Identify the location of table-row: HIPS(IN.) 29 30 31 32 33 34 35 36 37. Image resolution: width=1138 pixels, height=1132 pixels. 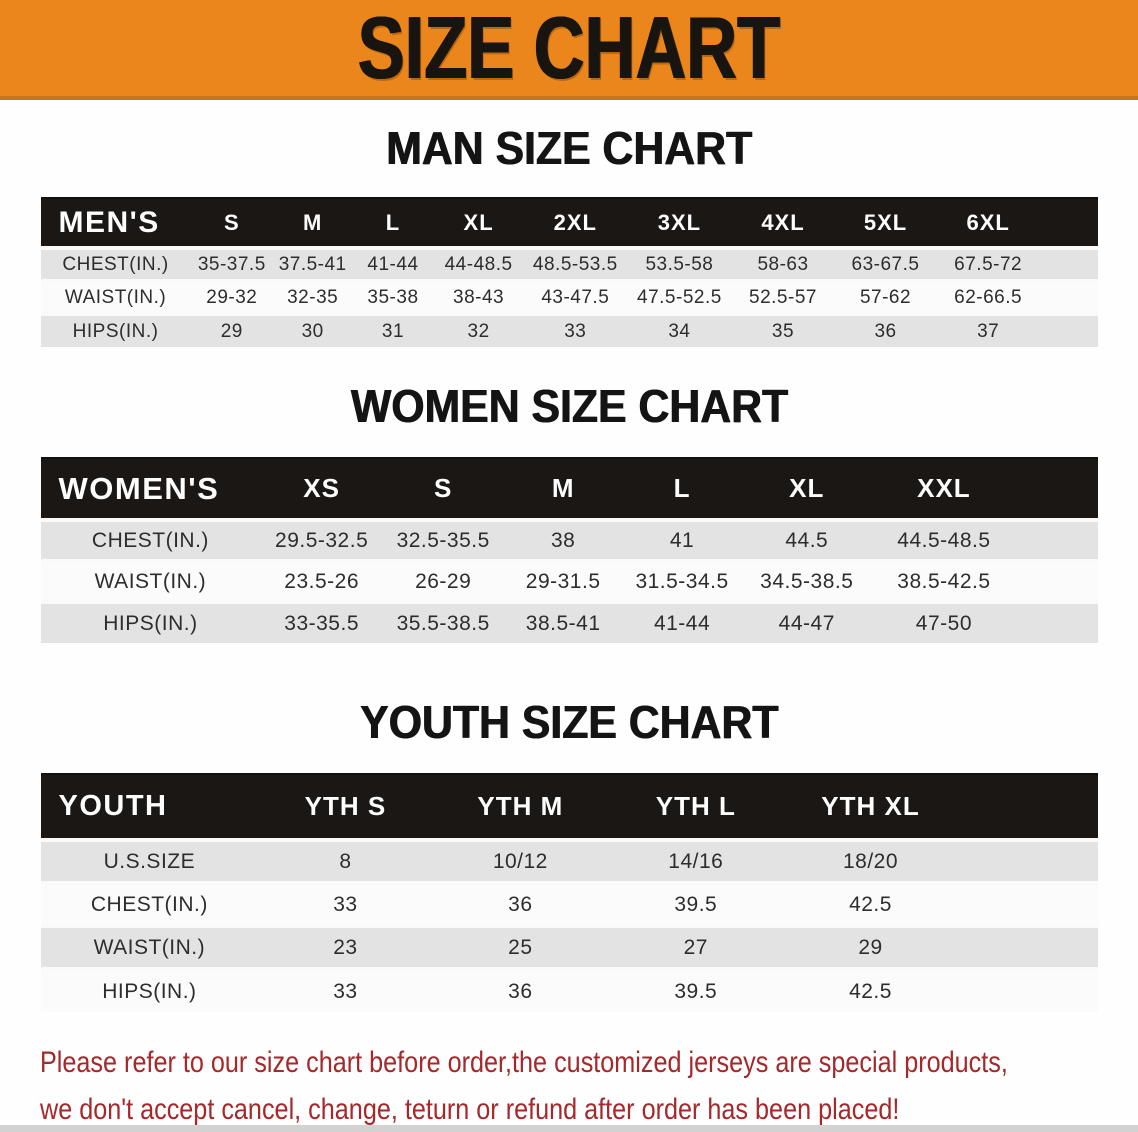
(569, 329).